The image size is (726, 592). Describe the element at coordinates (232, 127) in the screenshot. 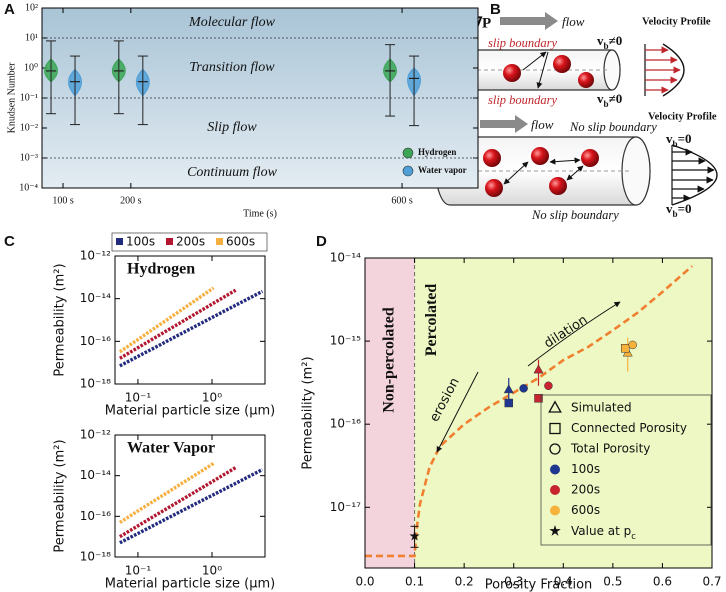

I see `region-label: Slip flow` at that location.